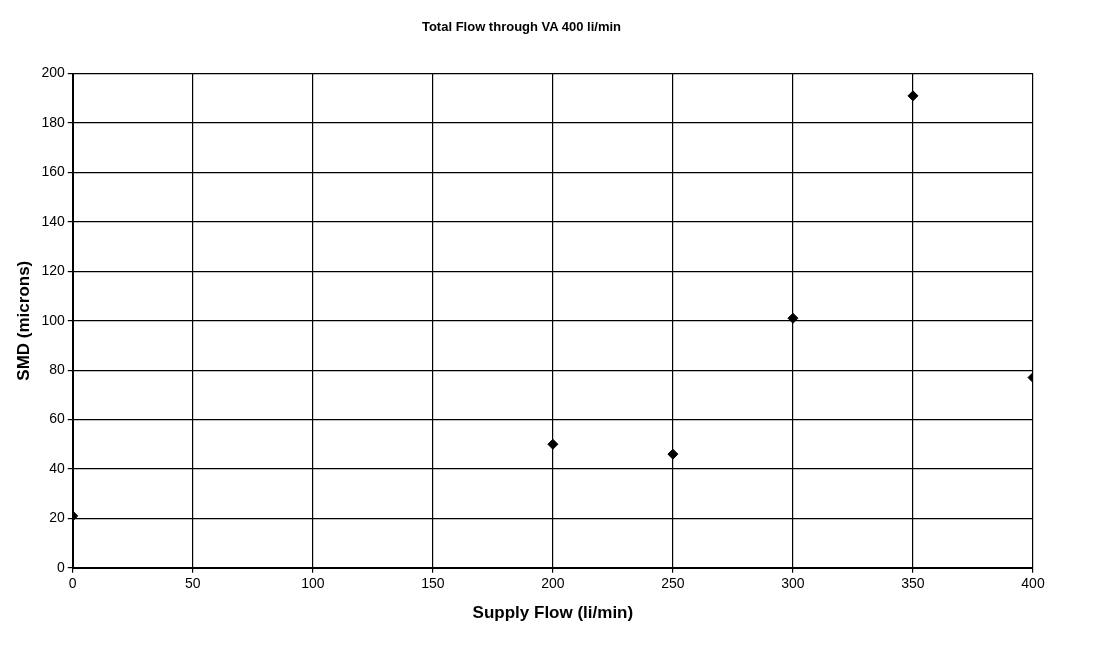  I want to click on y-tick-label: 20, so click(57, 517).